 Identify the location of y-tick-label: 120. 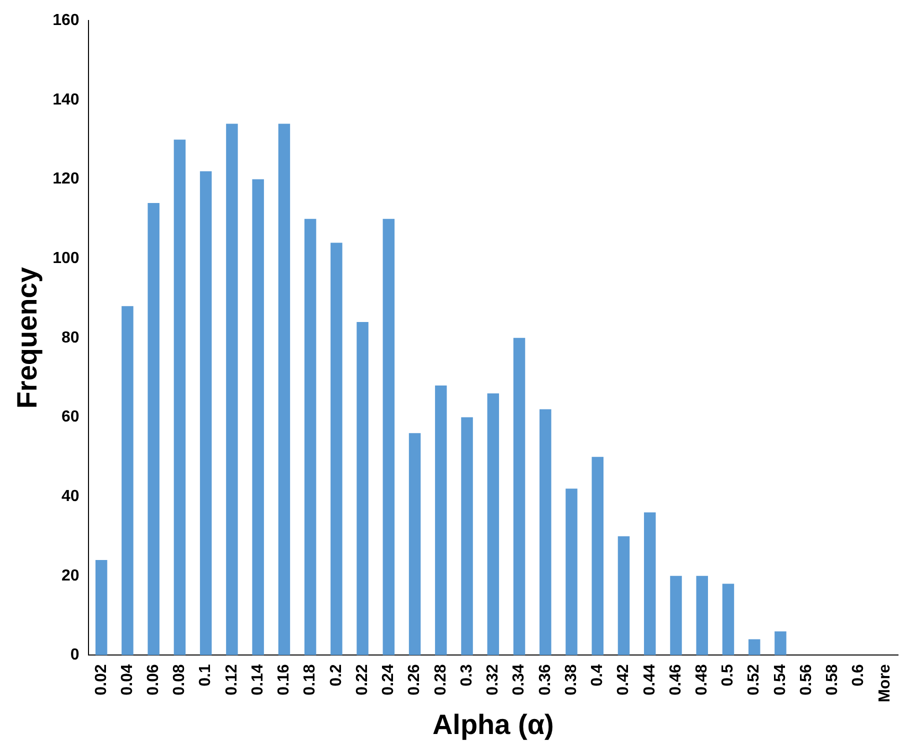
(66, 179).